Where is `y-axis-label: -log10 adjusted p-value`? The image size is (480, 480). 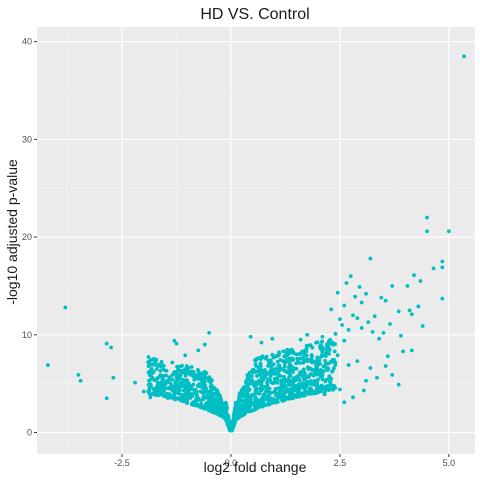 y-axis-label: -log10 adjusted p-value is located at coordinates (12, 232).